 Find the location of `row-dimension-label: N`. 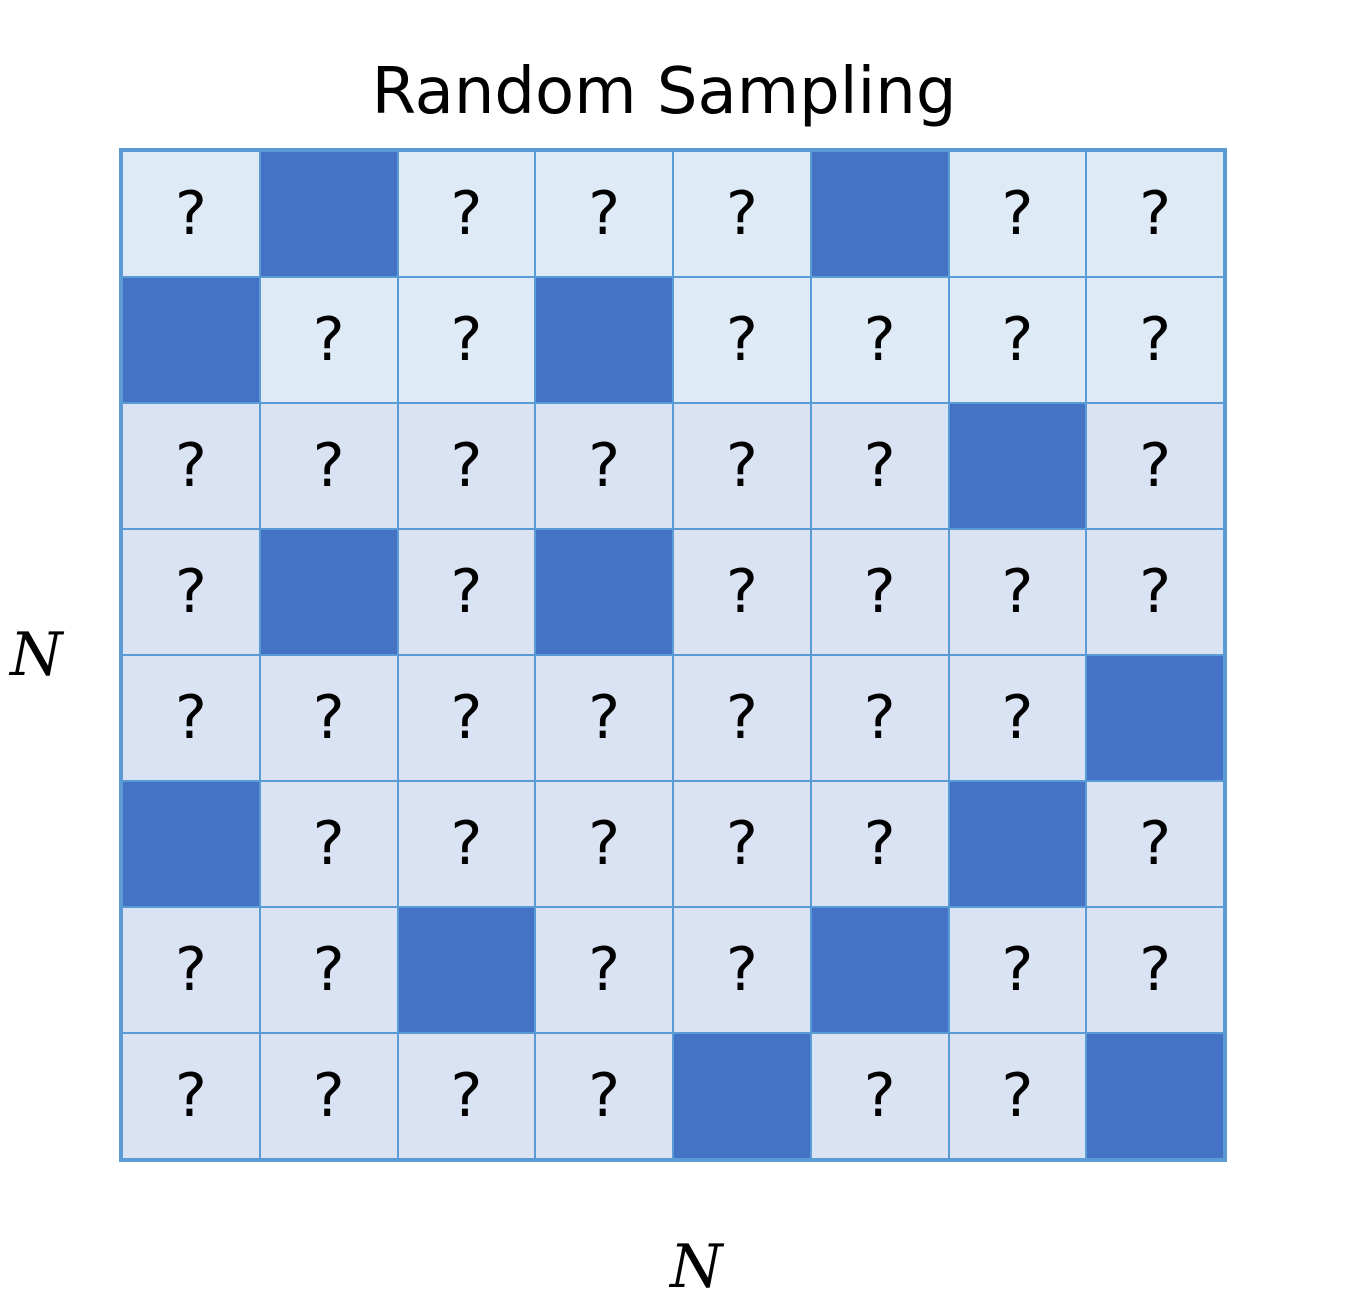

row-dimension-label: N is located at coordinates (36, 655).